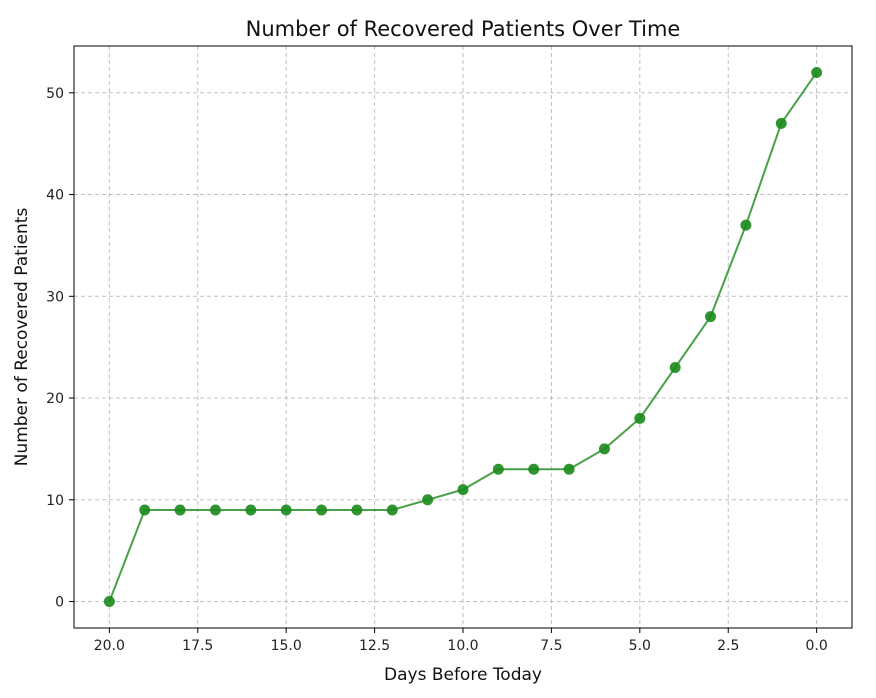  What do you see at coordinates (197, 646) in the screenshot?
I see `x-tick-label: 17.5` at bounding box center [197, 646].